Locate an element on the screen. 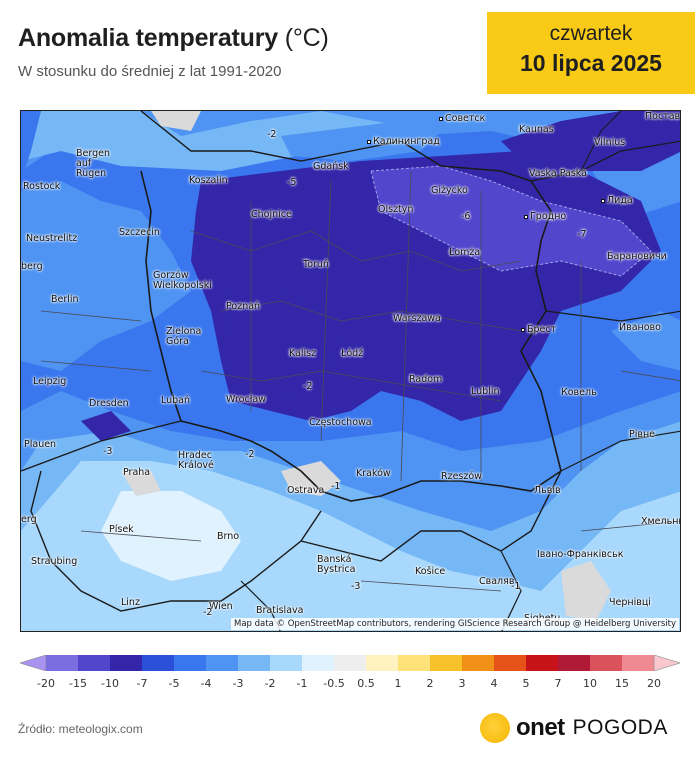  city-label: Neustrelitz is located at coordinates (51, 238).